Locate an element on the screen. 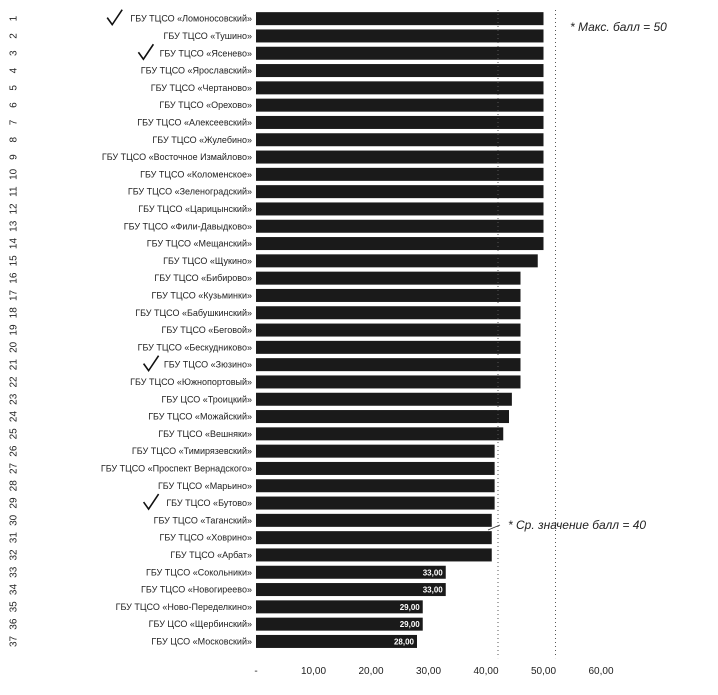 The image size is (718, 695). rank-label: 5 is located at coordinates (14, 88).